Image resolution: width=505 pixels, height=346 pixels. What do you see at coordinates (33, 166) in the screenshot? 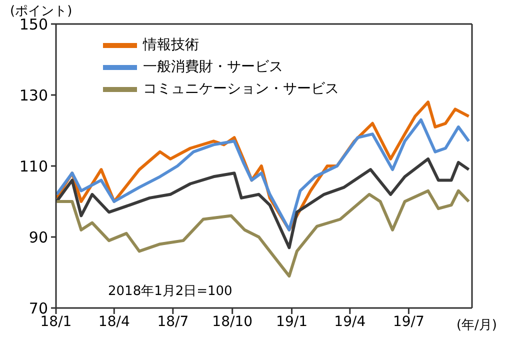
I see `y-tick-label: 110` at bounding box center [33, 166].